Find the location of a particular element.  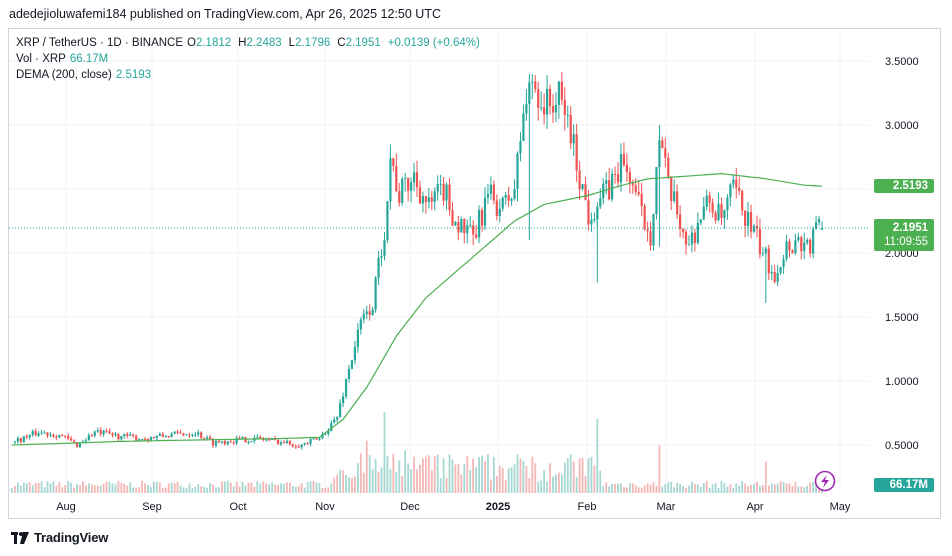

dema-label: DEMA (200, close) is located at coordinates (64, 75).